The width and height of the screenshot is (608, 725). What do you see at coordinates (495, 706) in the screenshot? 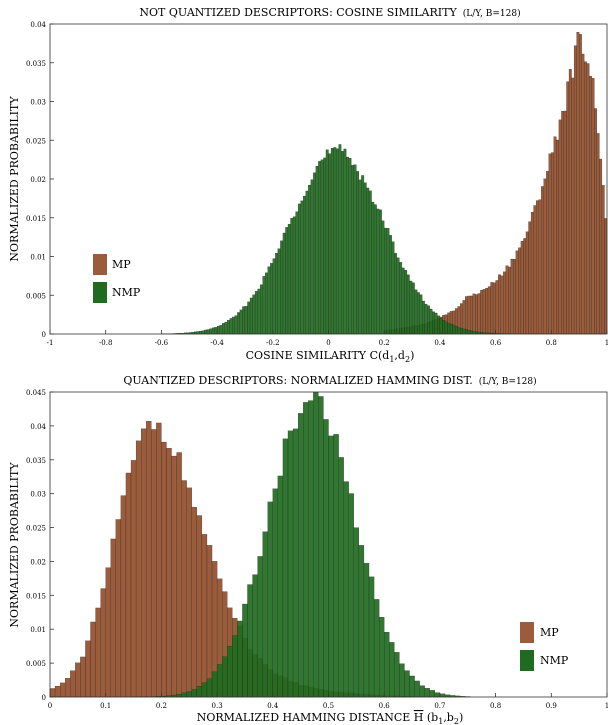
I see `xtick-label: 0.8` at bounding box center [495, 706].